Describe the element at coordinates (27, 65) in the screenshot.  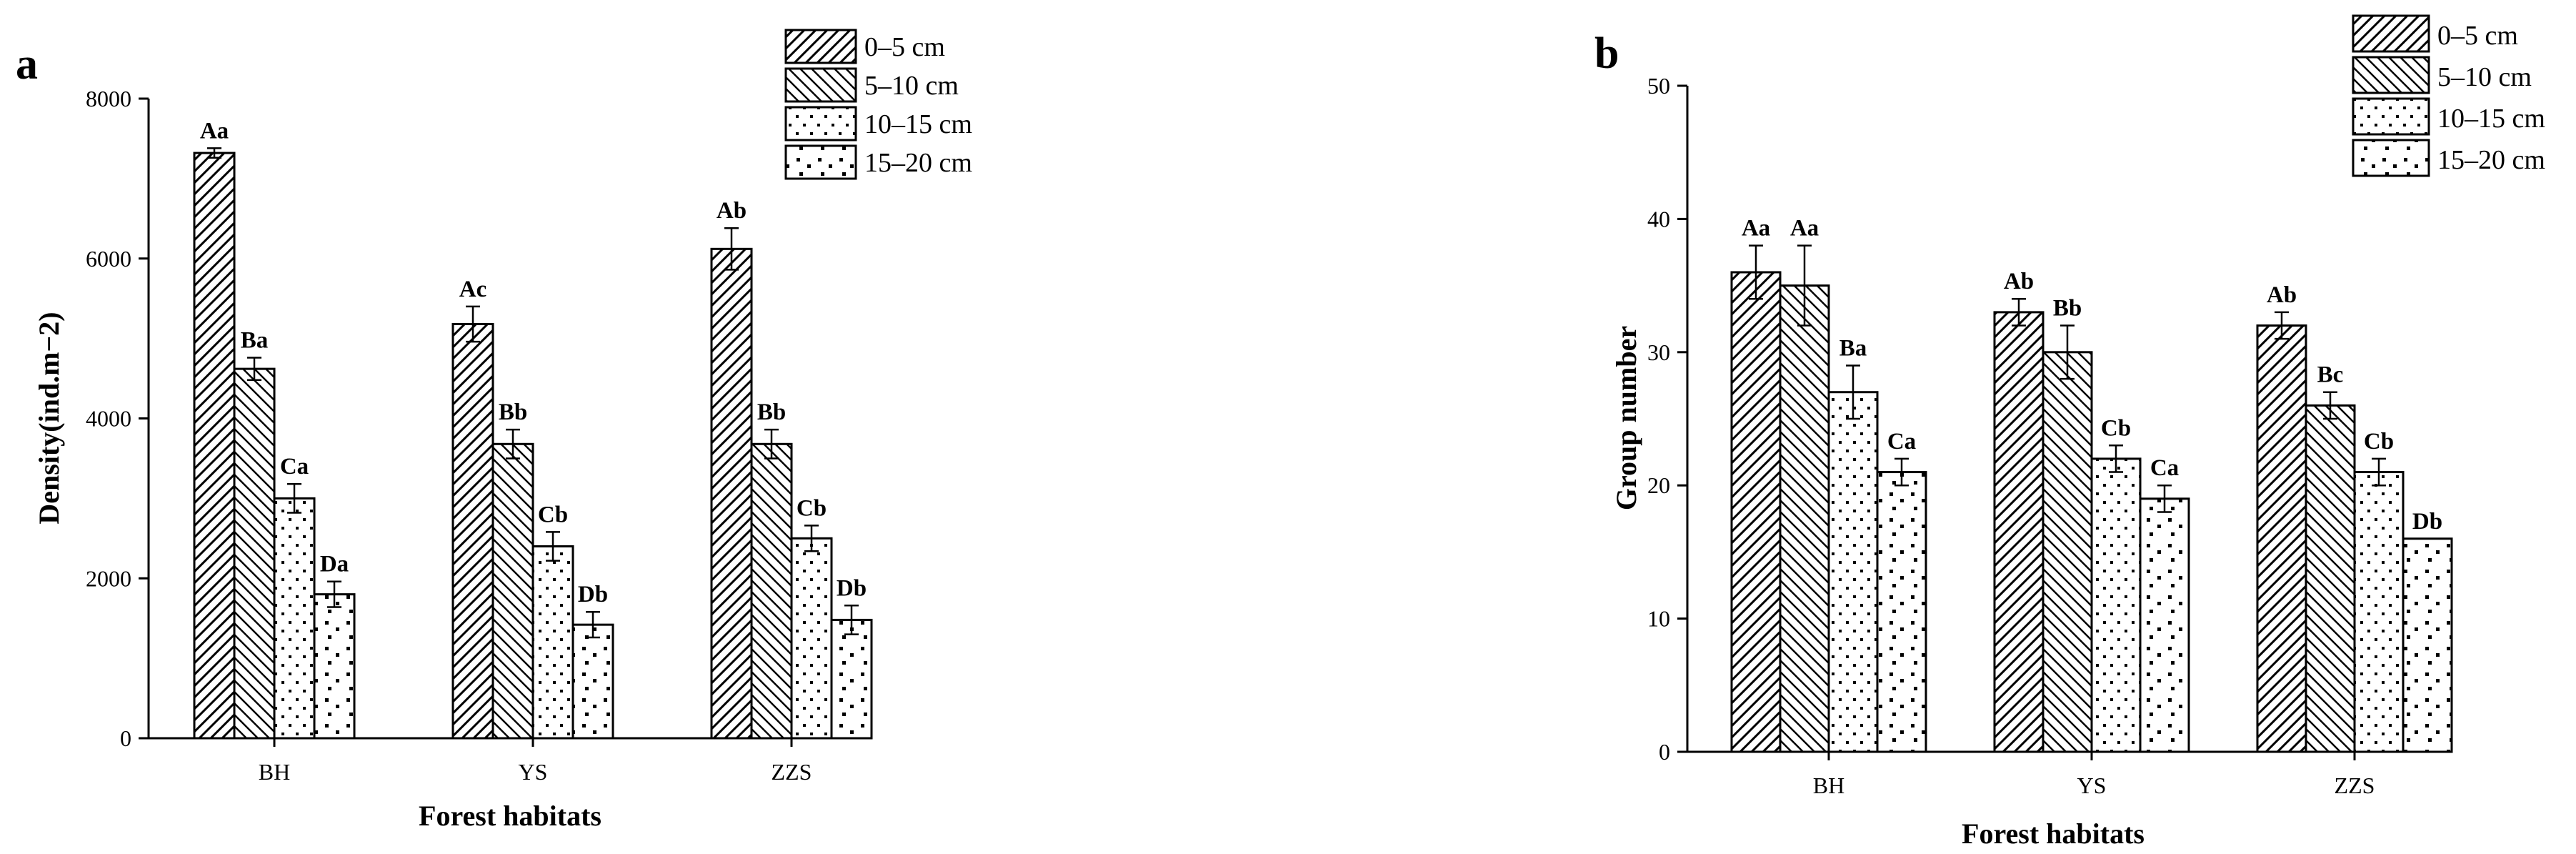
I see `panel-label: a` at that location.